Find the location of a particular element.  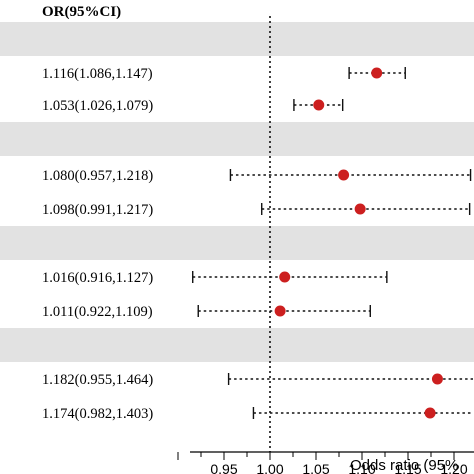

ci-label: 1.182(0.955,1.464) is located at coordinates (97, 380).